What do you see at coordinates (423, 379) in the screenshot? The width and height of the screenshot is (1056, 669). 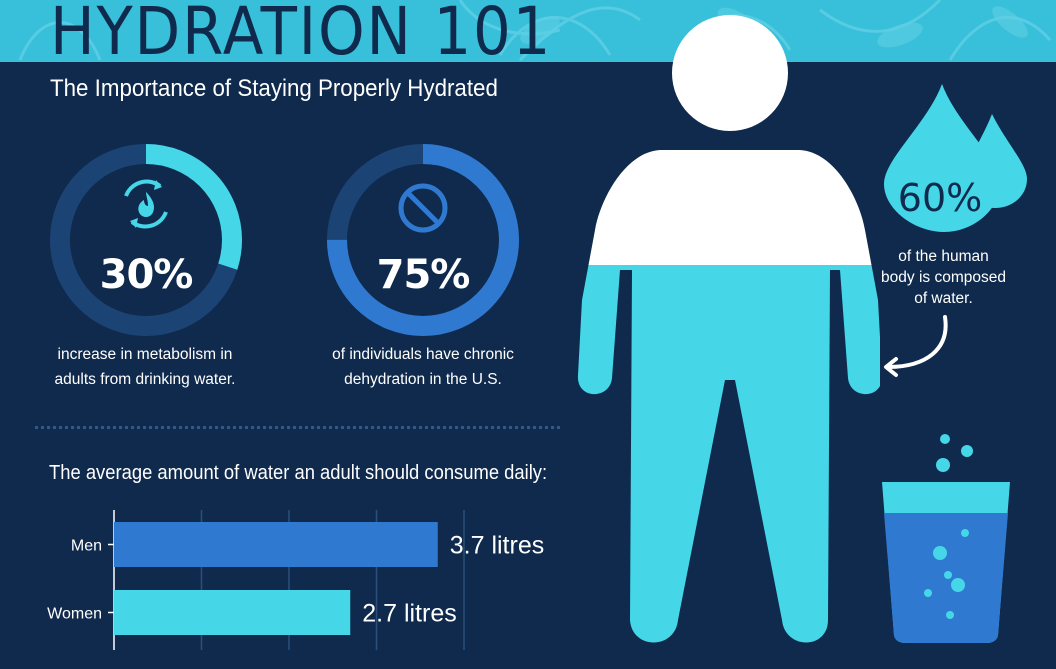 I see `dehydration-caption-line-2: dehydration in the U.S.` at bounding box center [423, 379].